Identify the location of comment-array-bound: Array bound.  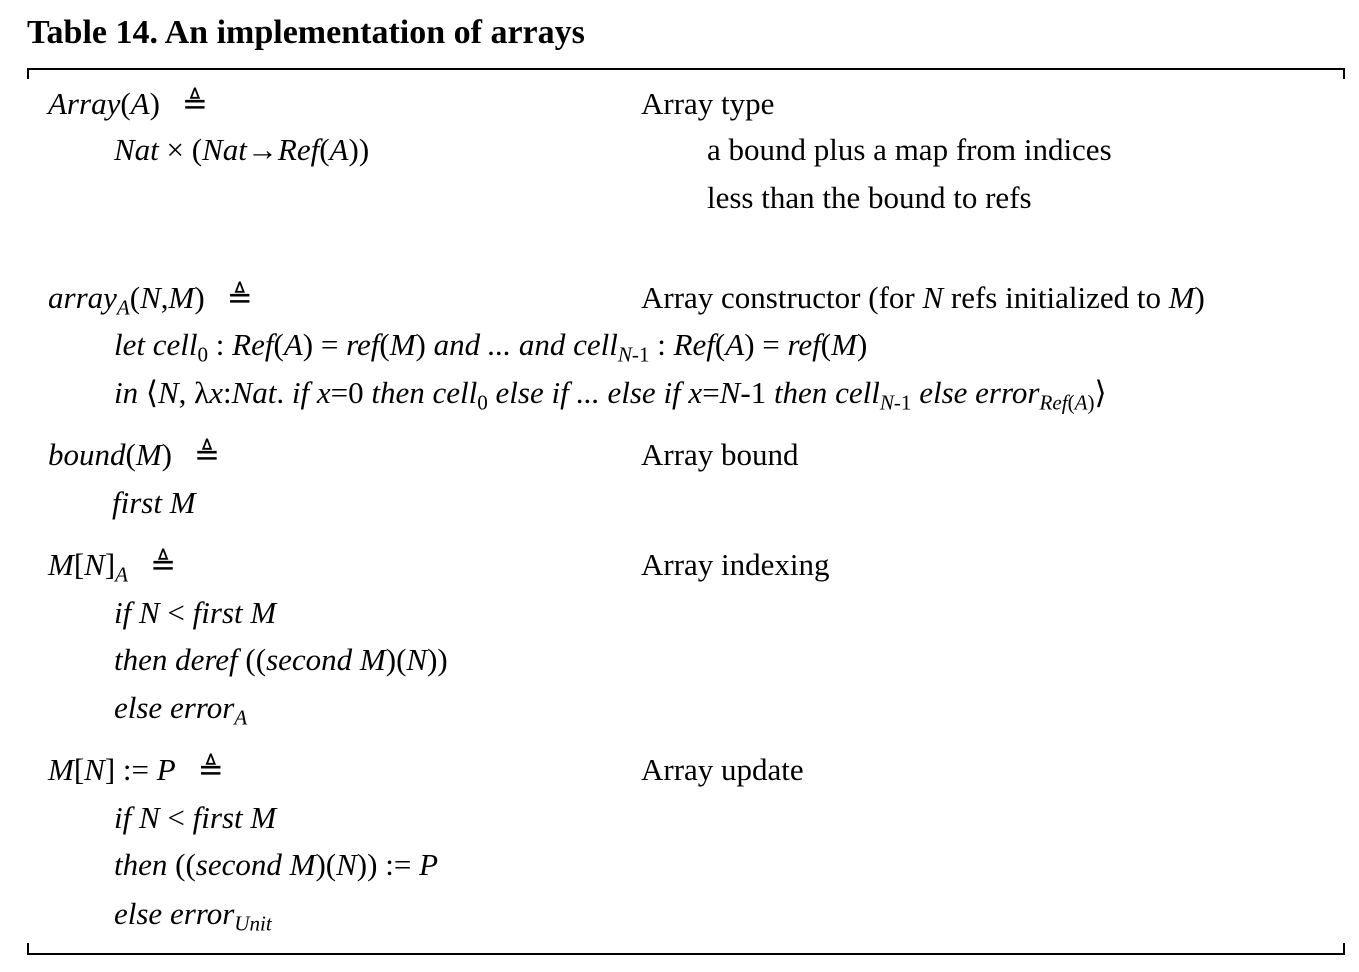
(720, 454).